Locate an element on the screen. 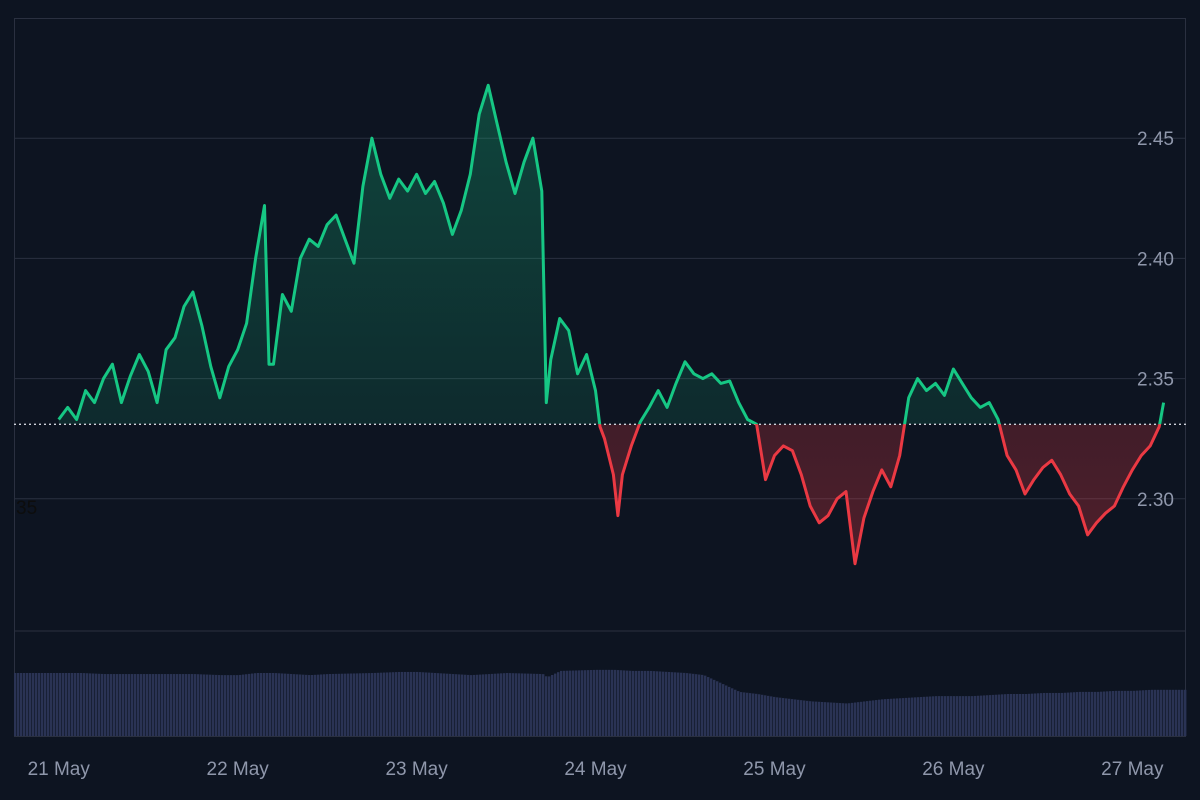  y-tick-label: 2.30 is located at coordinates (1155, 500).